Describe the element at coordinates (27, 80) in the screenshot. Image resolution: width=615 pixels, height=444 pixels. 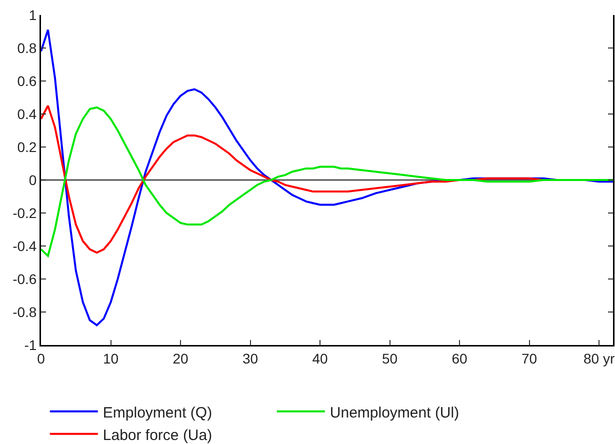
I see `y-tick-label: 0.6` at that location.